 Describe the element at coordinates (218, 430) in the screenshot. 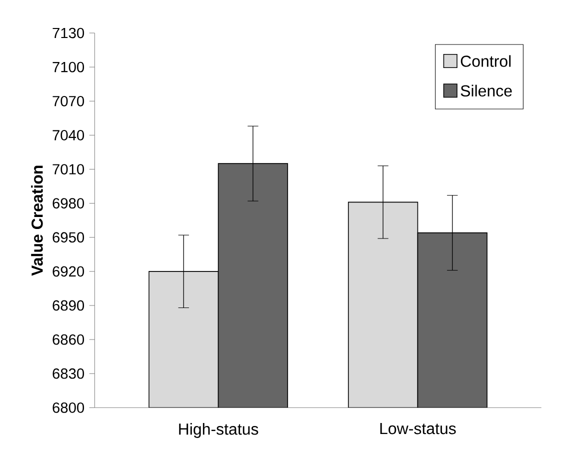

I see `x-tick-label: High-status` at that location.